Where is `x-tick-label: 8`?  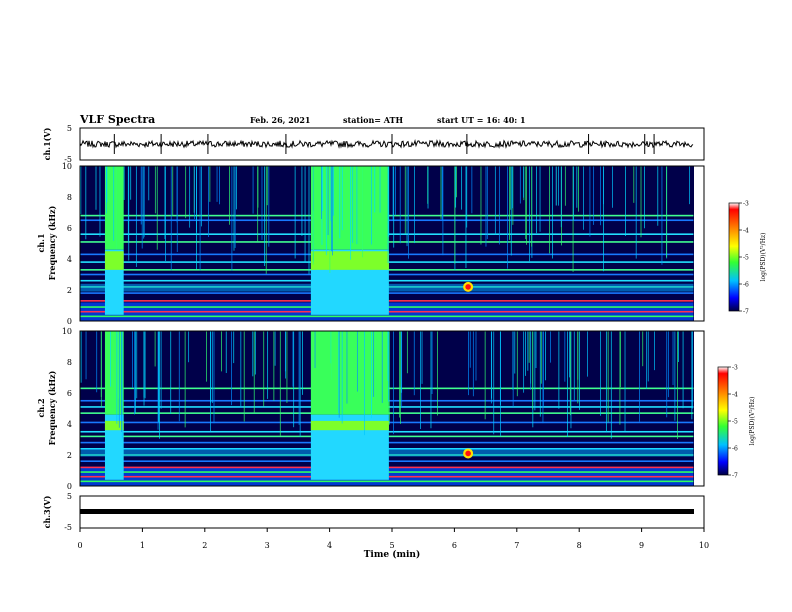 x-tick-label: 8 is located at coordinates (579, 545).